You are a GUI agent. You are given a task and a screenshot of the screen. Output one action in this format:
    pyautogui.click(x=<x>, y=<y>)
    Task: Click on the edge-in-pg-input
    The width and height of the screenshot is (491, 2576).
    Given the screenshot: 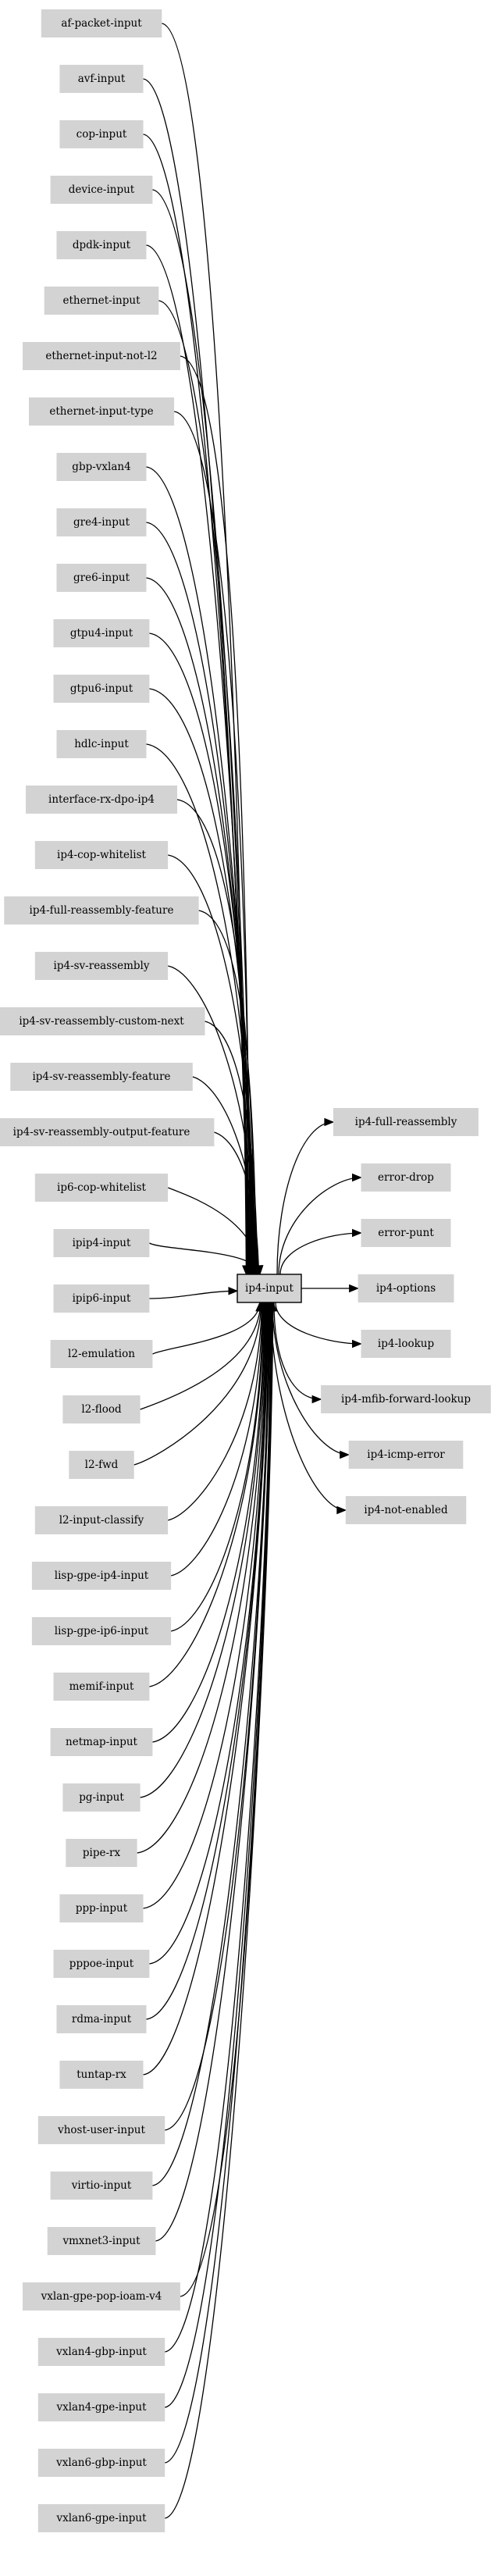 What is the action you would take?
    pyautogui.click(x=203, y=1550)
    